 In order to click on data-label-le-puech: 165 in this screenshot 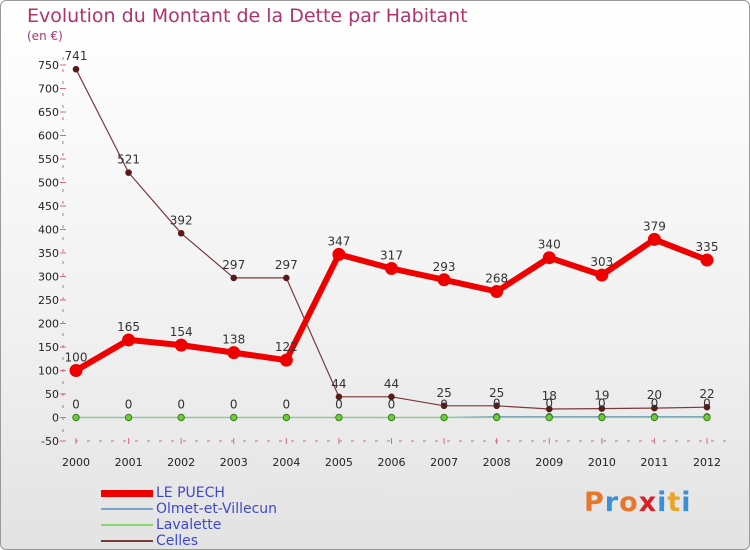, I will do `click(128, 327)`.